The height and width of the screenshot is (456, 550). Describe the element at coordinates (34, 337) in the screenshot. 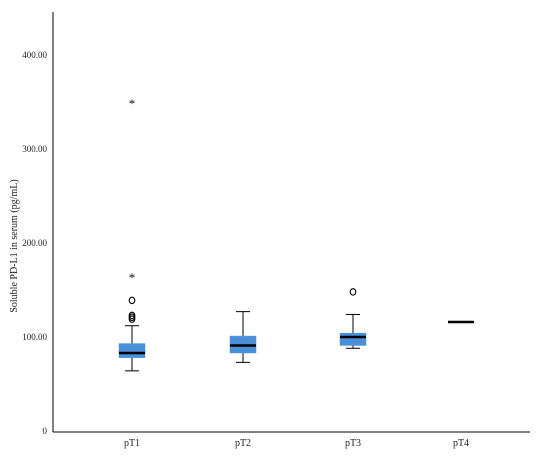

I see `y-tick-label: 100.00` at that location.